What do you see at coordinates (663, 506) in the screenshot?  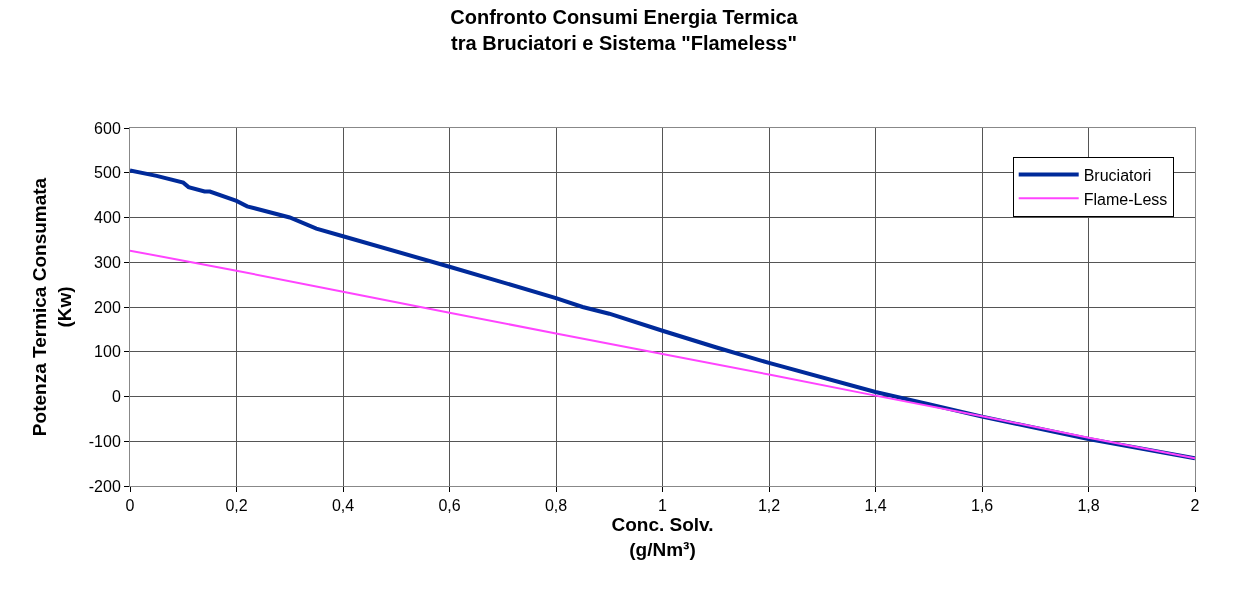 I see `x-tick-label: 1` at bounding box center [663, 506].